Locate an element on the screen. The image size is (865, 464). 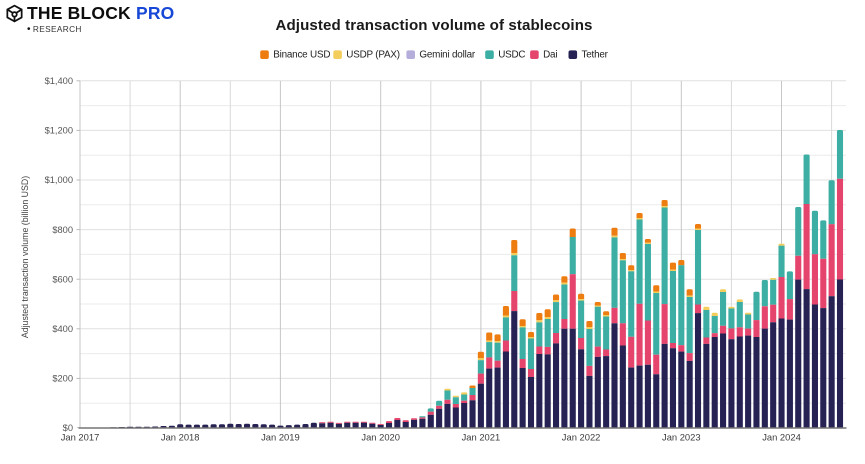
svg-text: Binance USD is located at coordinates (301, 55).